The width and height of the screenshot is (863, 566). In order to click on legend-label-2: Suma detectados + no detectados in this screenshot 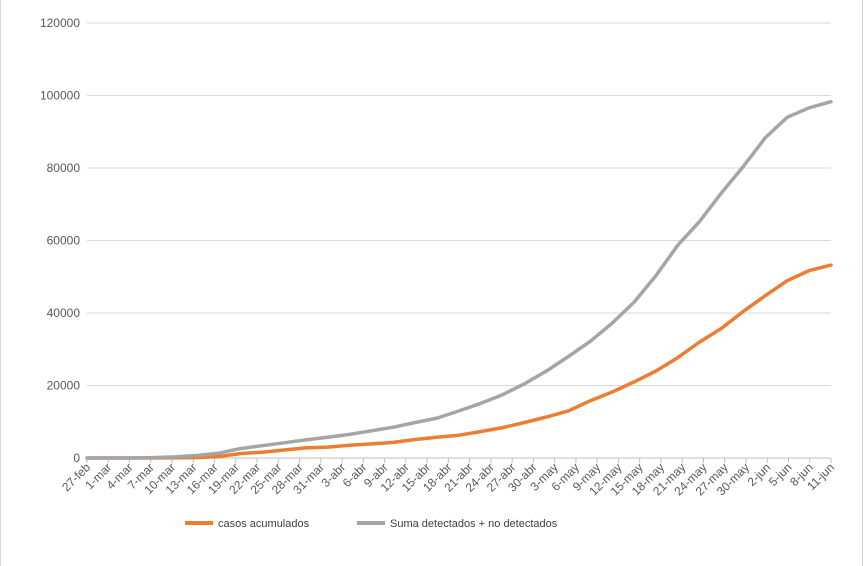, I will do `click(474, 524)`.